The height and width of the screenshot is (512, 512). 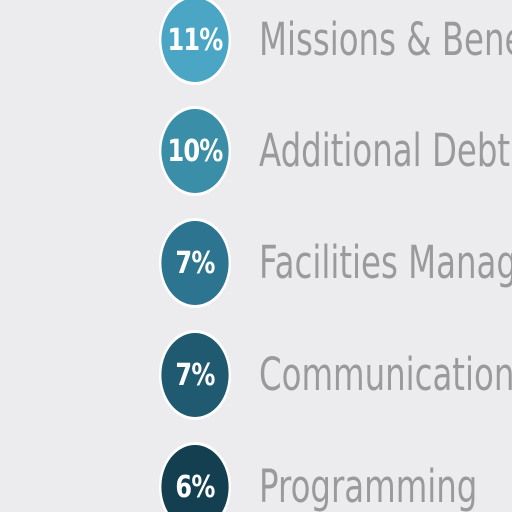 I want to click on chart-row: 6% Programming, so click(x=256, y=477).